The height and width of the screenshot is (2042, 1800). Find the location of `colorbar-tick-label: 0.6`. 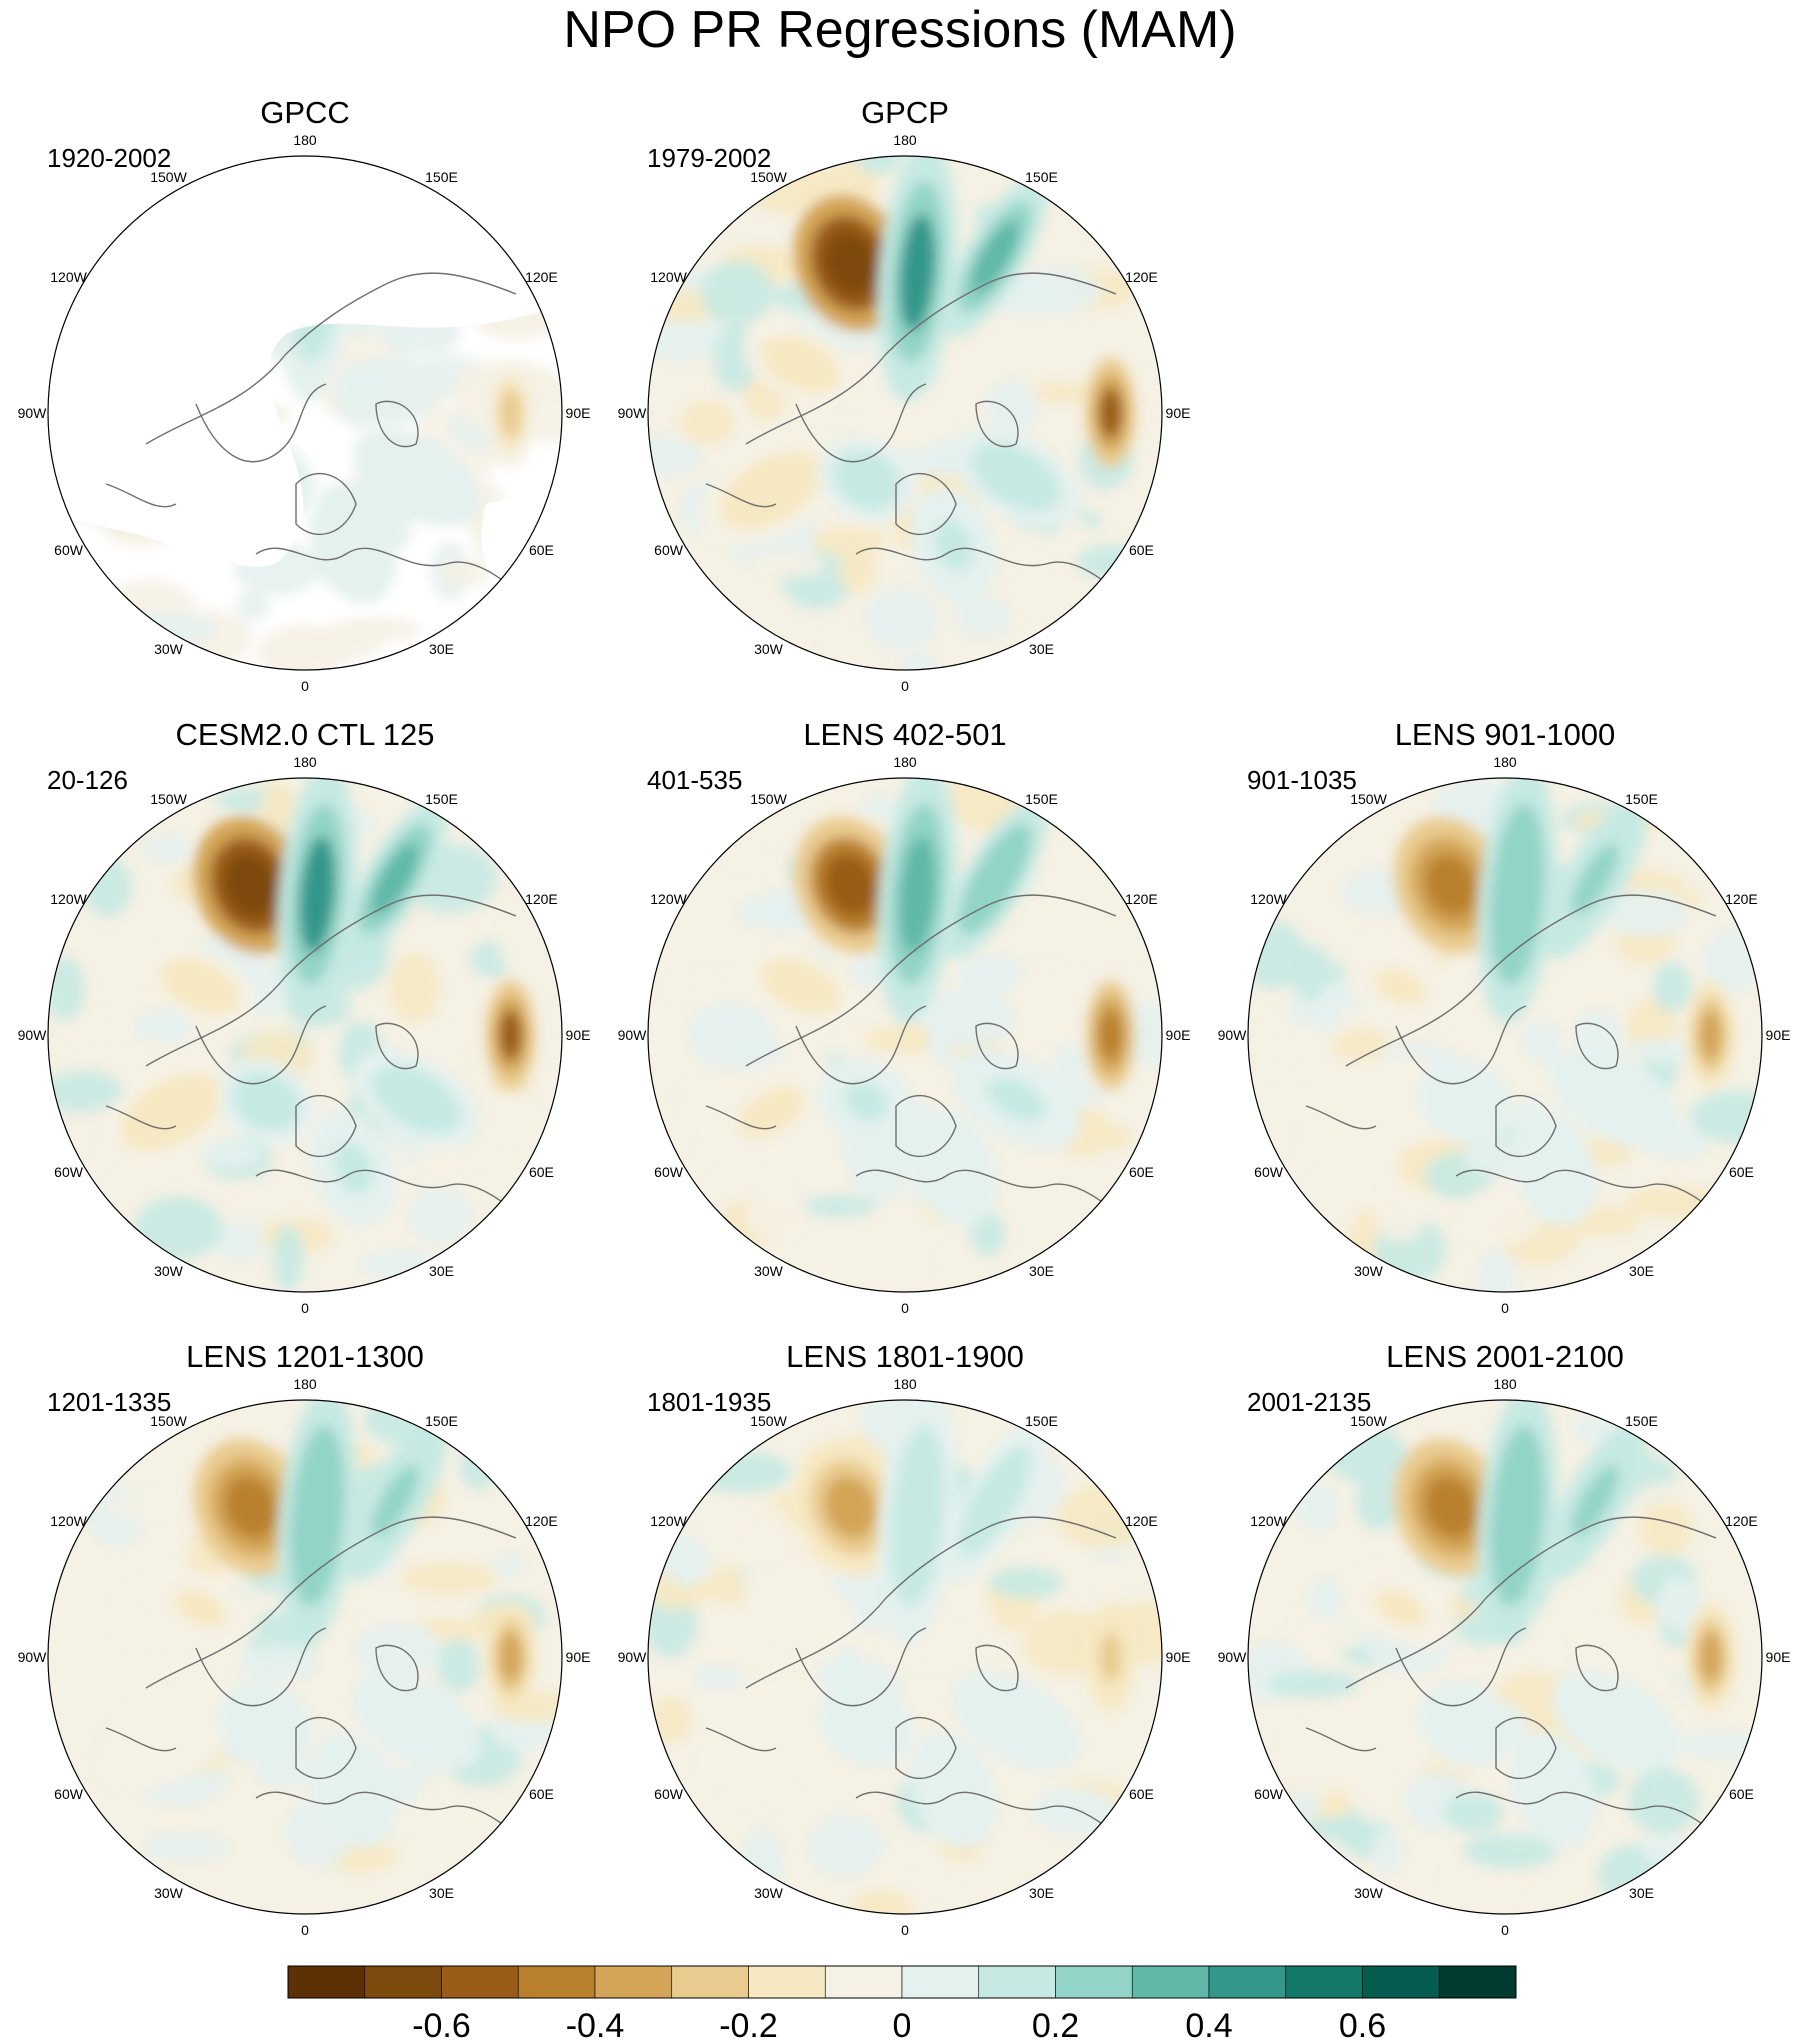

colorbar-tick-label: 0.6 is located at coordinates (1362, 2024).